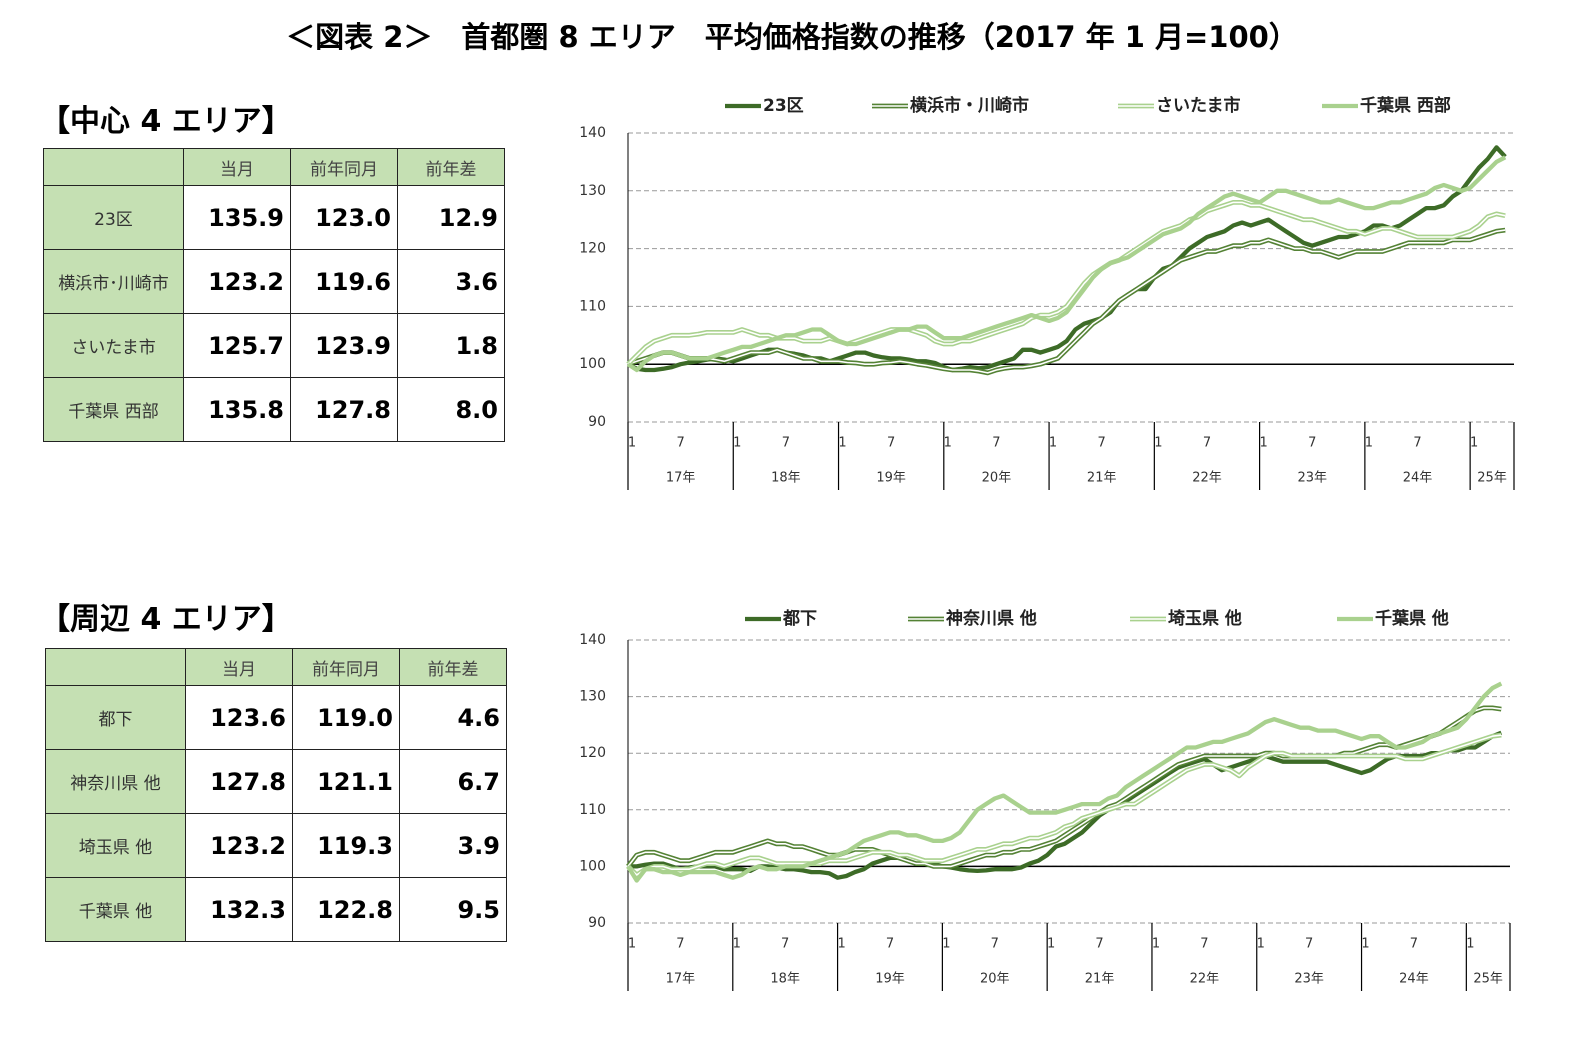  I want to click on value-cell: 121.1, so click(346, 781).